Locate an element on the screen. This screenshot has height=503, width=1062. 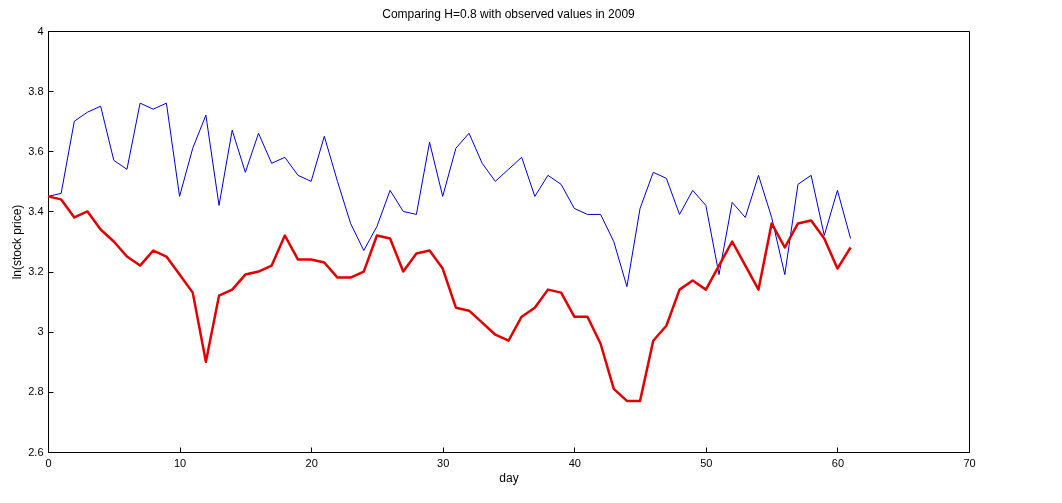
y-tick-label: 3.2 is located at coordinates (36, 271).